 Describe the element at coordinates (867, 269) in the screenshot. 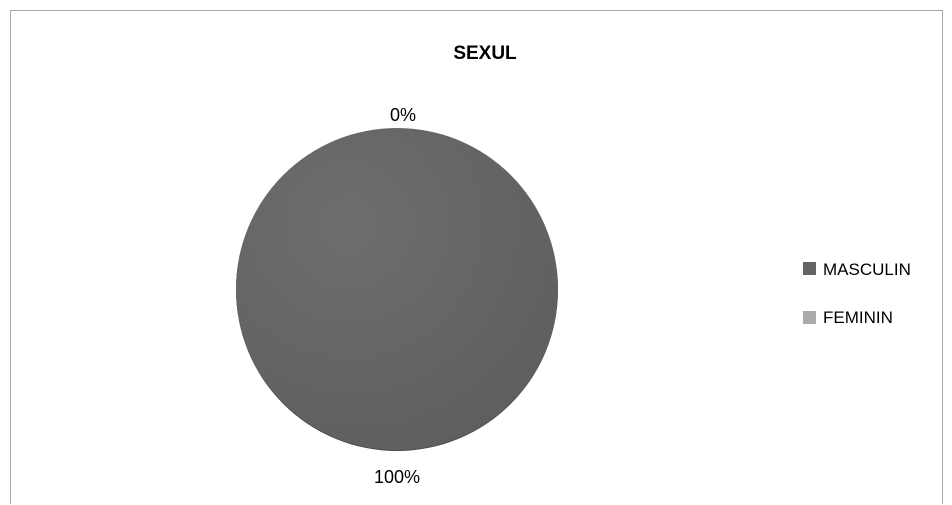

I see `legend-label-masculin: MASCULIN` at that location.